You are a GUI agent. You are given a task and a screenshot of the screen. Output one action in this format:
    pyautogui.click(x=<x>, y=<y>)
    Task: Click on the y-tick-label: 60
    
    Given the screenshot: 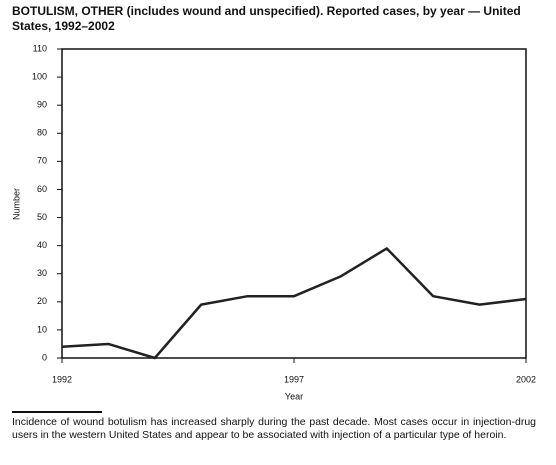 What is the action you would take?
    pyautogui.click(x=42, y=189)
    